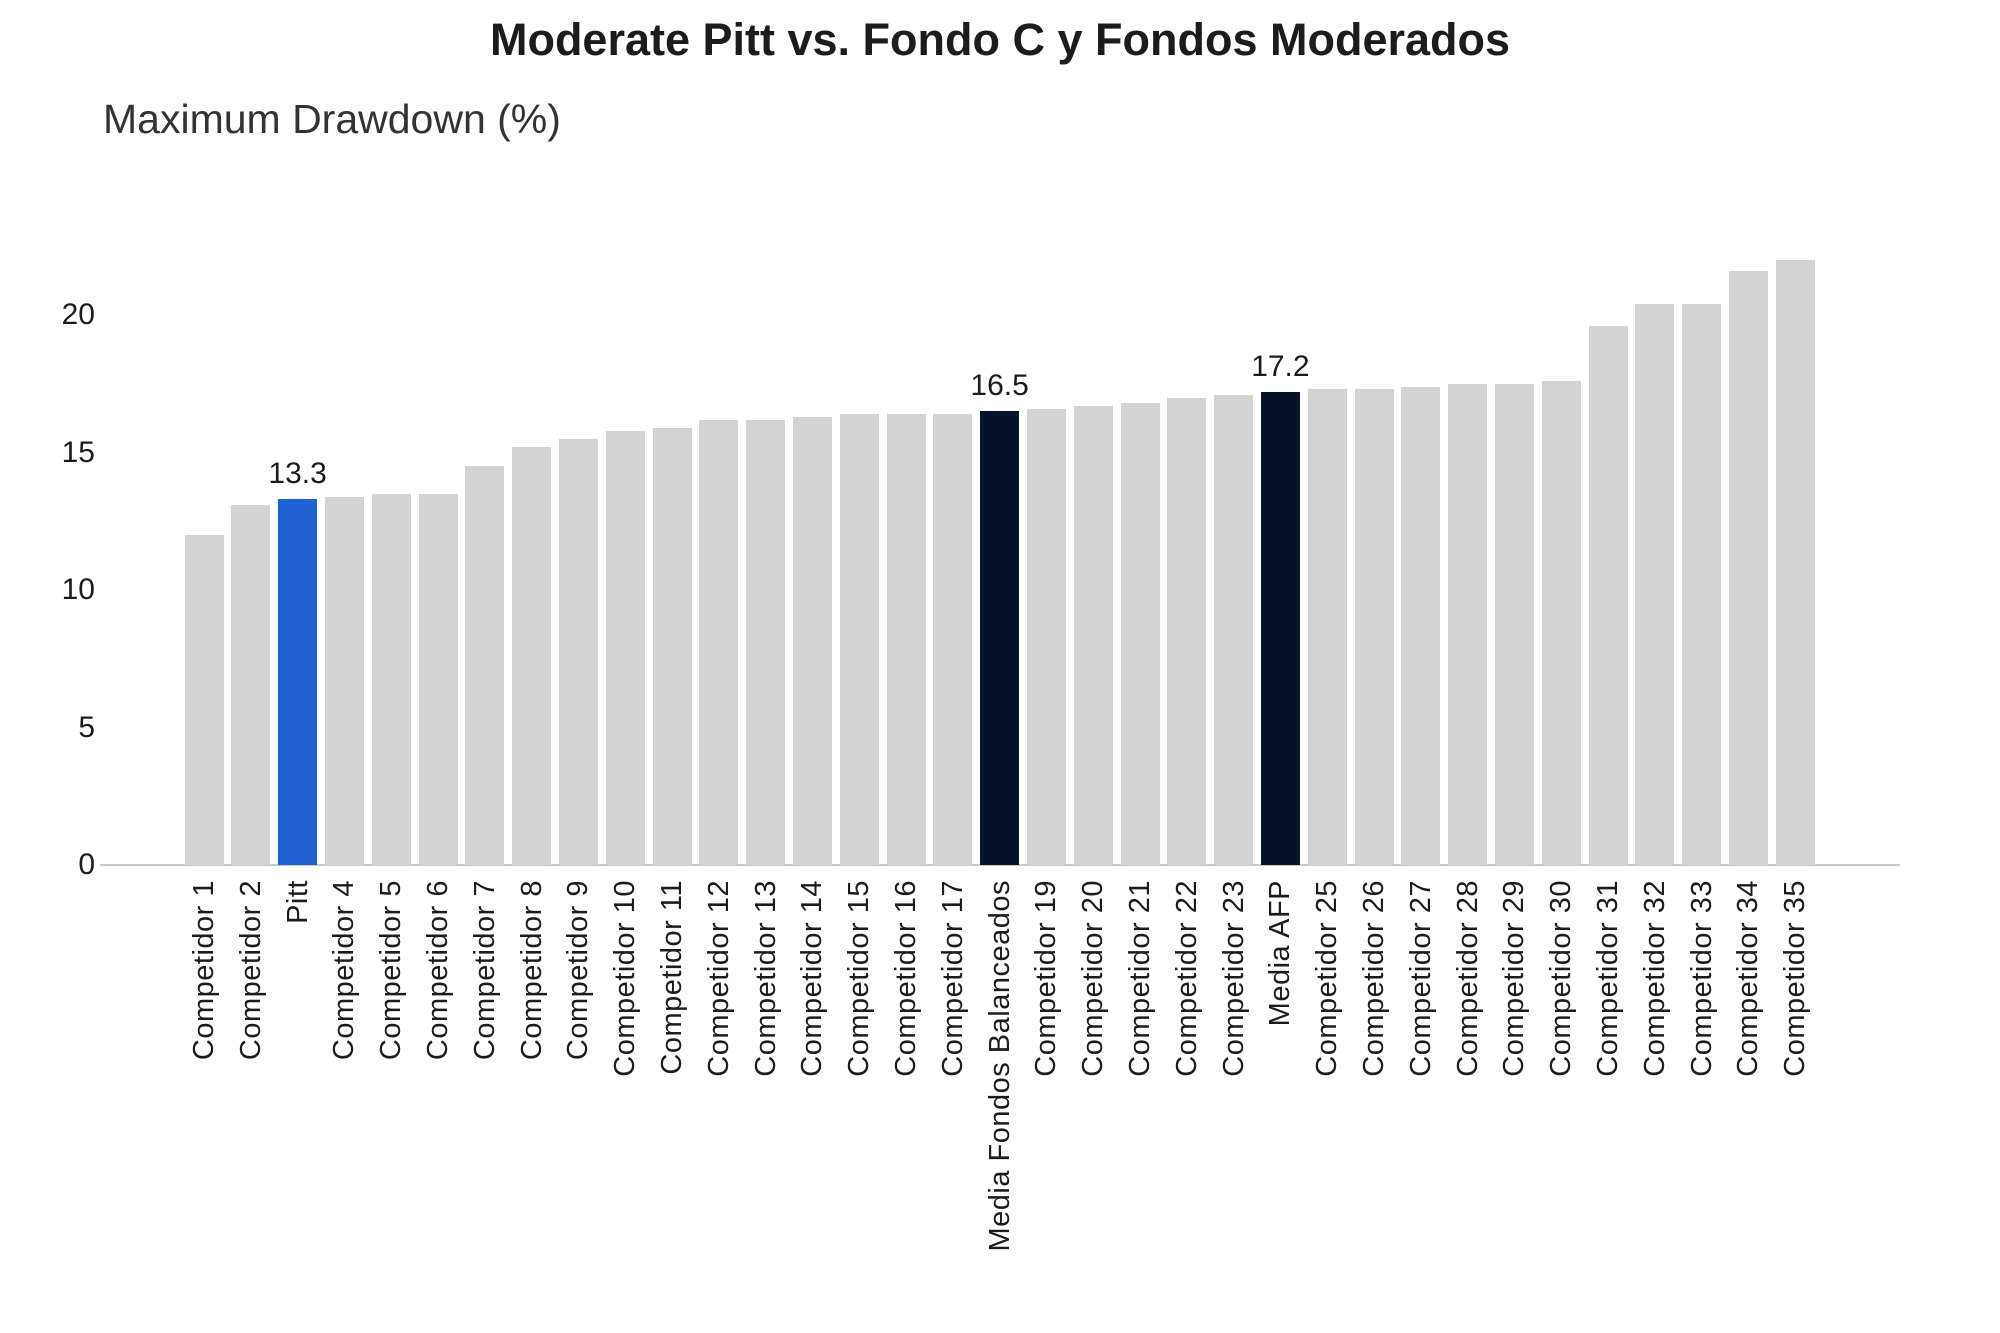 This screenshot has height=1333, width=2000. I want to click on x-tick-label: Competidor 19, so click(1046, 978).